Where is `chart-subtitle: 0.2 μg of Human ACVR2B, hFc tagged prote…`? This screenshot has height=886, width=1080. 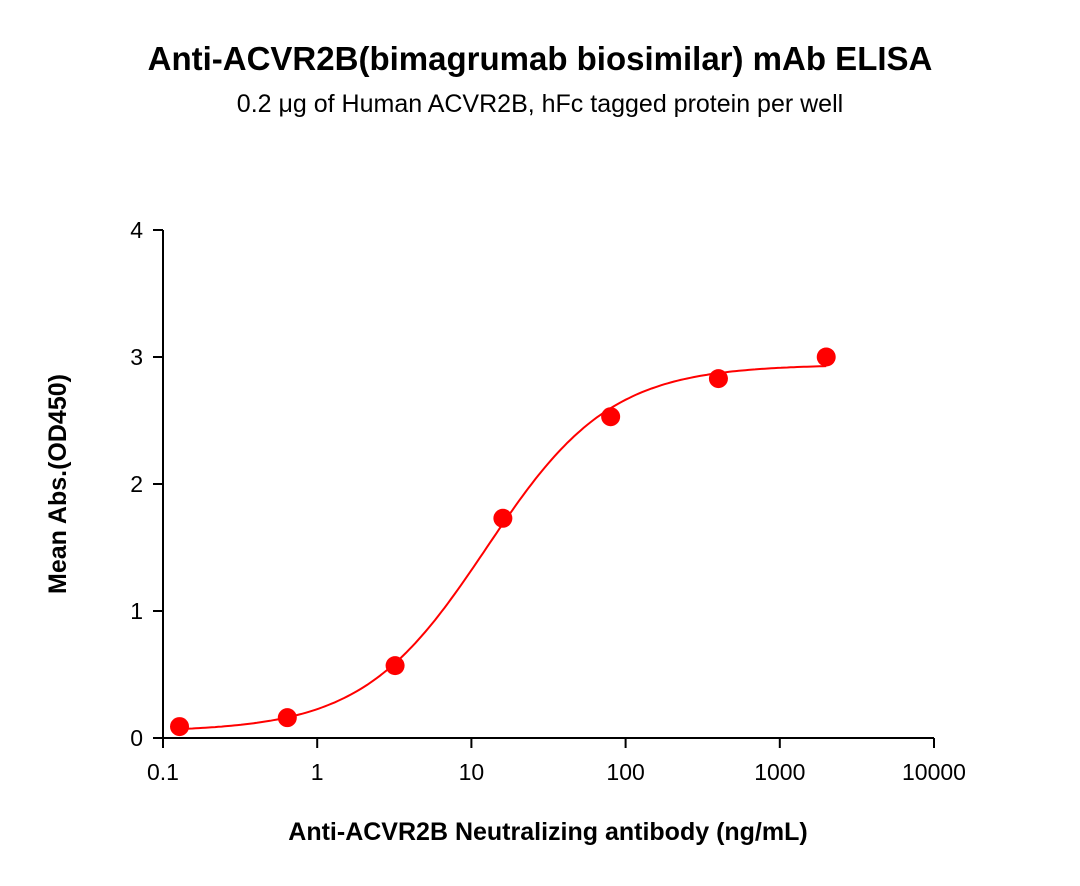 chart-subtitle: 0.2 μg of Human ACVR2B, hFc tagged prote… is located at coordinates (540, 104).